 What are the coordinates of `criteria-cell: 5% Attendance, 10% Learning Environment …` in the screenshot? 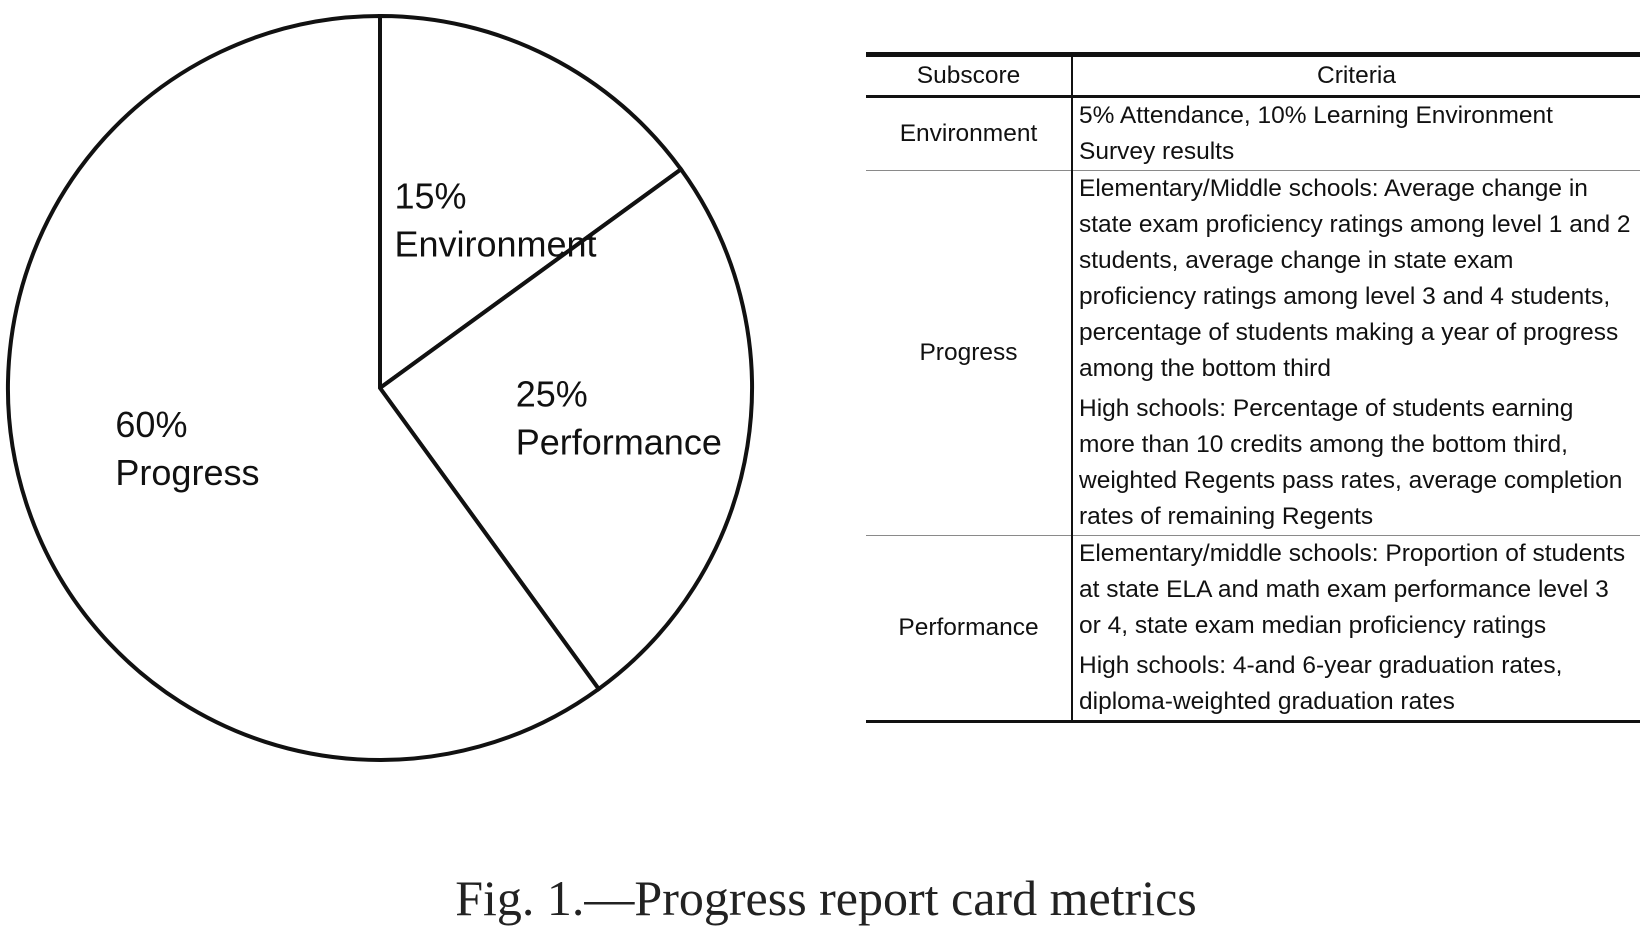 It's located at (1356, 133).